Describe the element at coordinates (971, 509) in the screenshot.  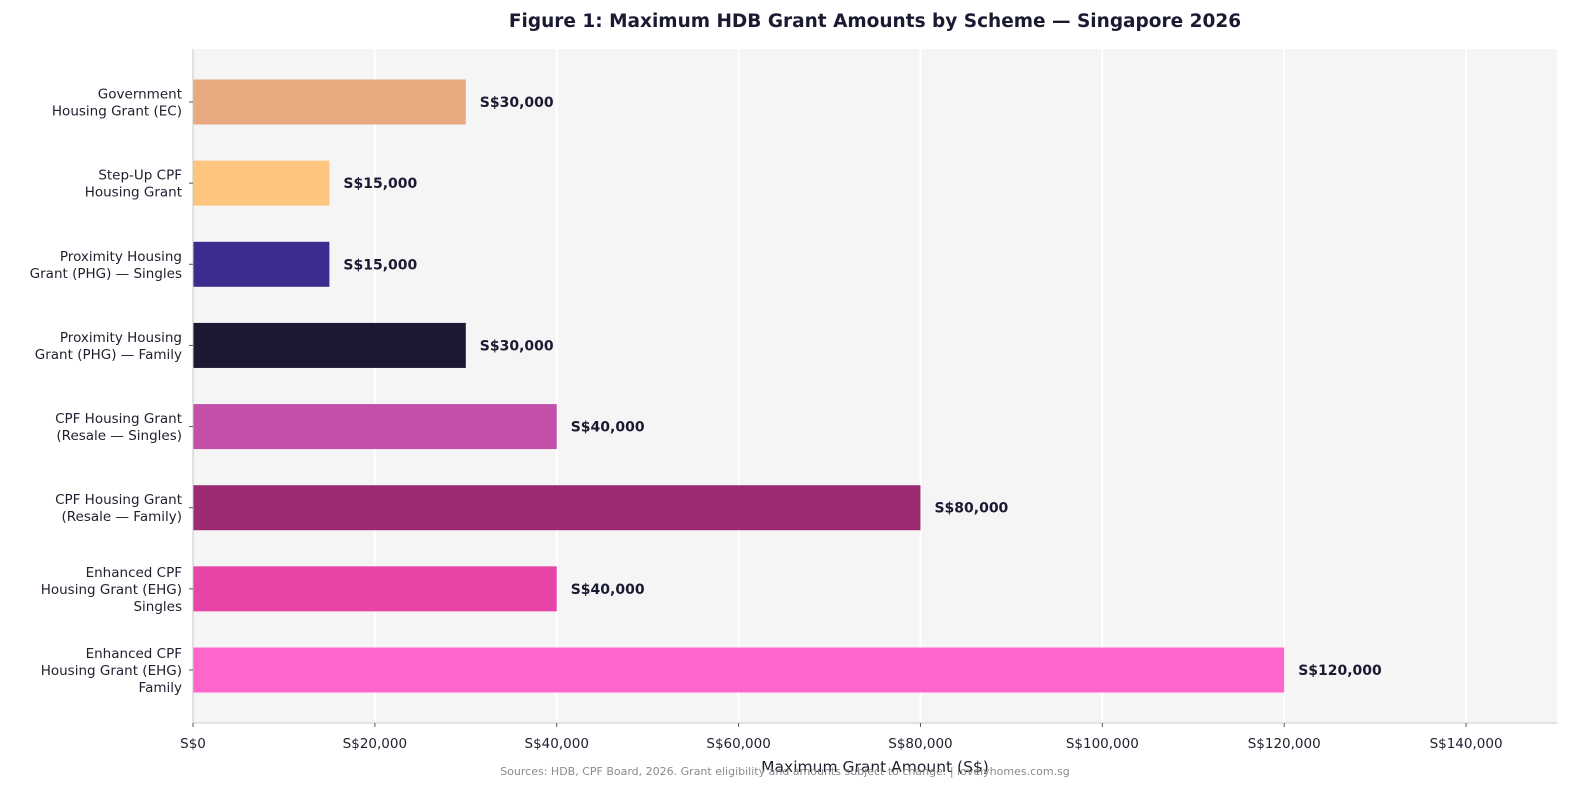
I see `value-label: S$80,000` at that location.